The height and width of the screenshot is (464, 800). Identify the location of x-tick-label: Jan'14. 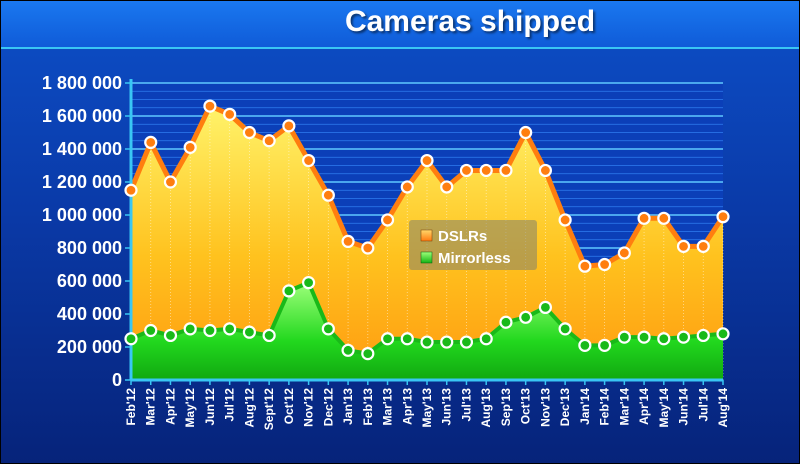
(585, 406).